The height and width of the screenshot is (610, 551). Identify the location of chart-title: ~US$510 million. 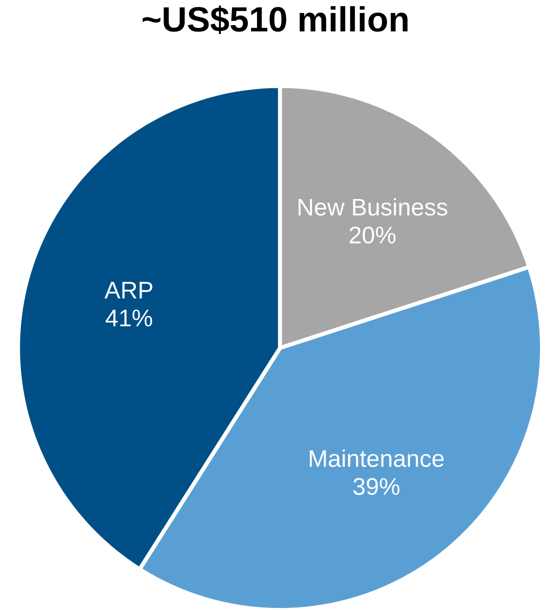
(275, 20).